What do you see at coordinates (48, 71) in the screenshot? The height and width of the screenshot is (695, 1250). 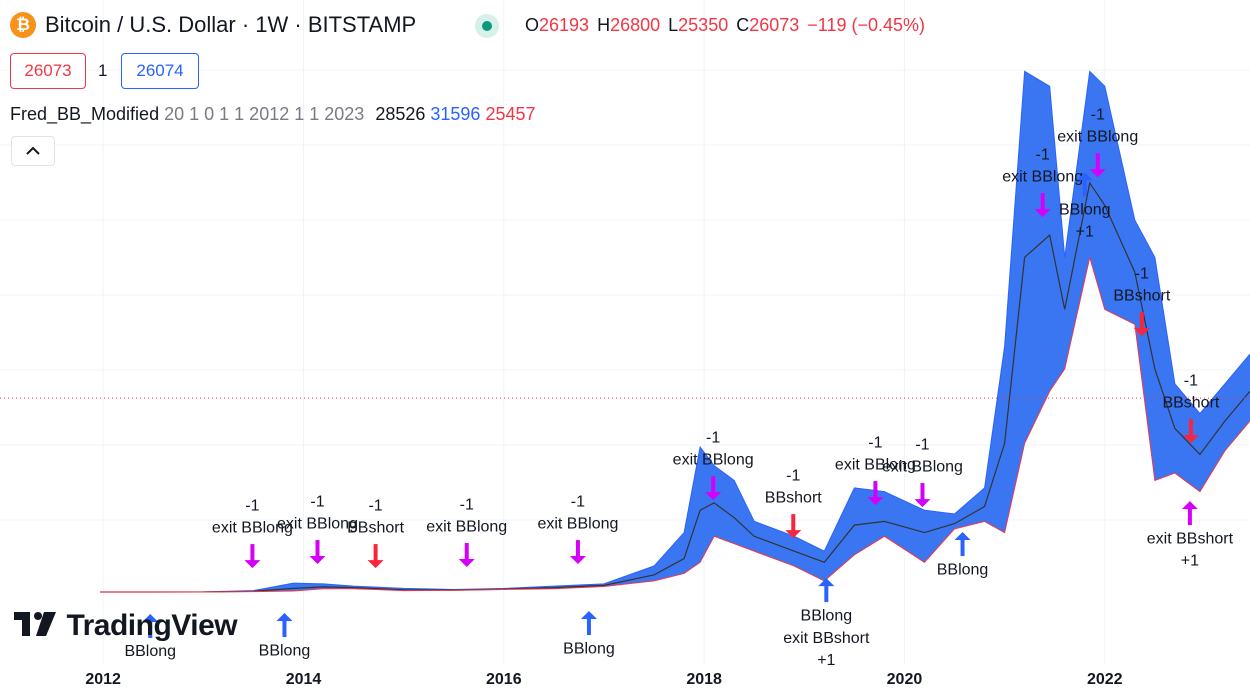 I see `sell-button: 26073` at bounding box center [48, 71].